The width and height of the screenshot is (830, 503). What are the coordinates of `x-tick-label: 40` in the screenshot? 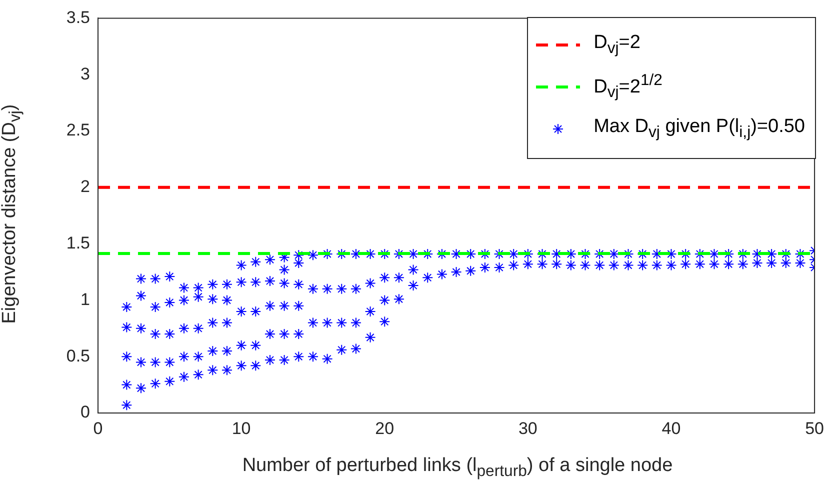 It's located at (671, 428).